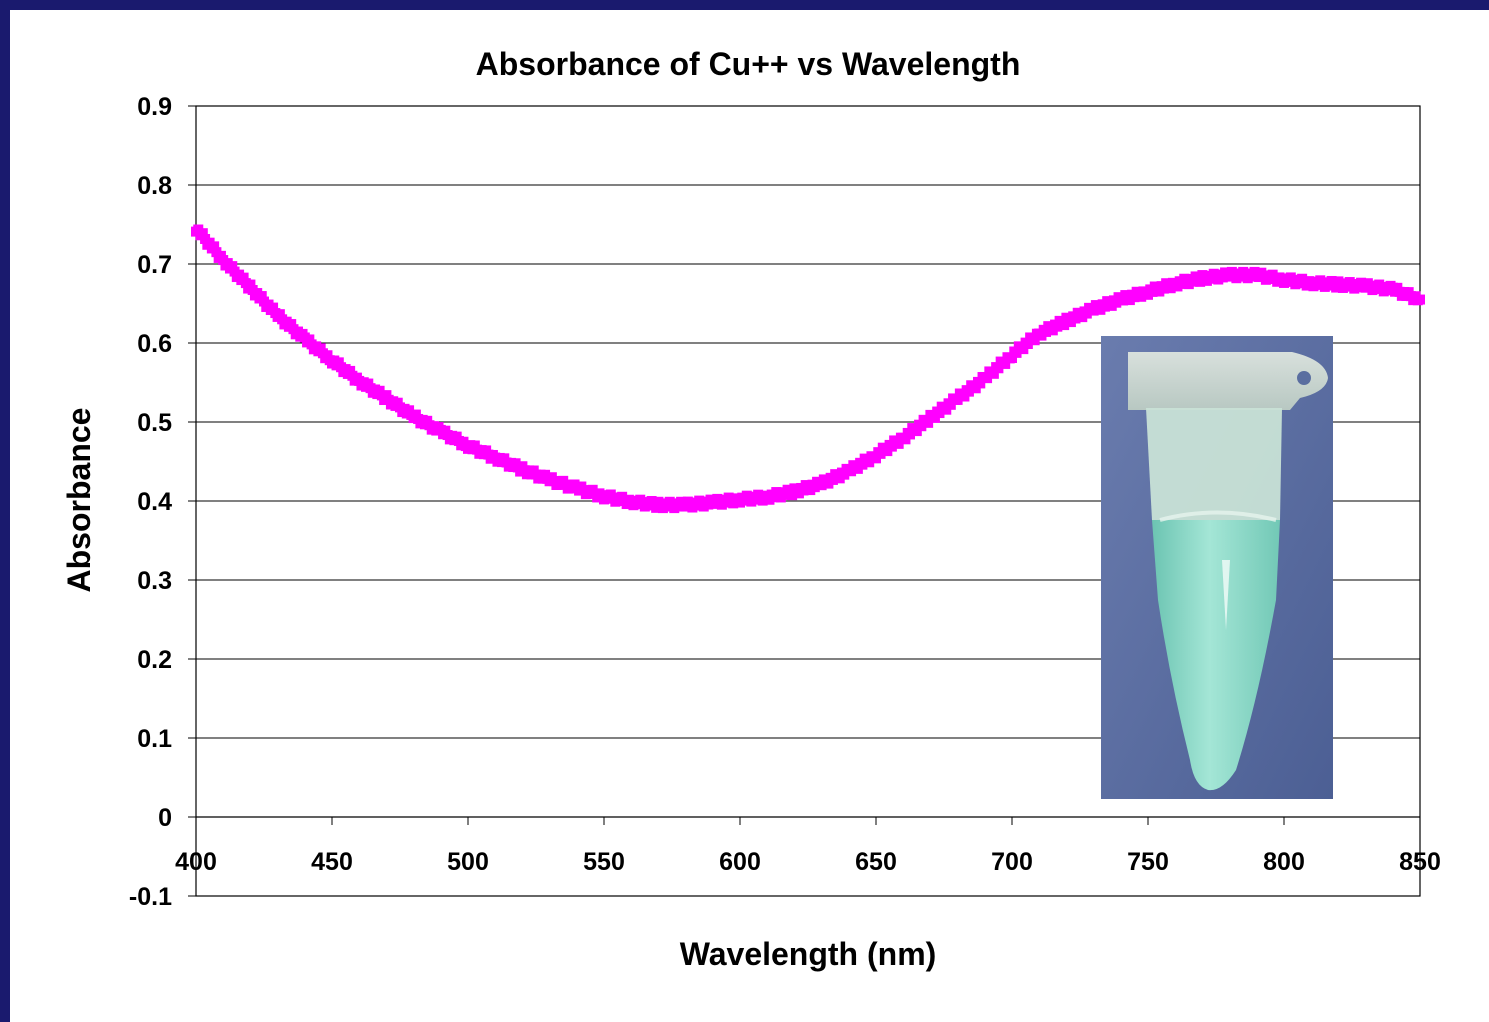 The image size is (1489, 1022). What do you see at coordinates (154, 502) in the screenshot?
I see `y-tick-label: 0.4` at bounding box center [154, 502].